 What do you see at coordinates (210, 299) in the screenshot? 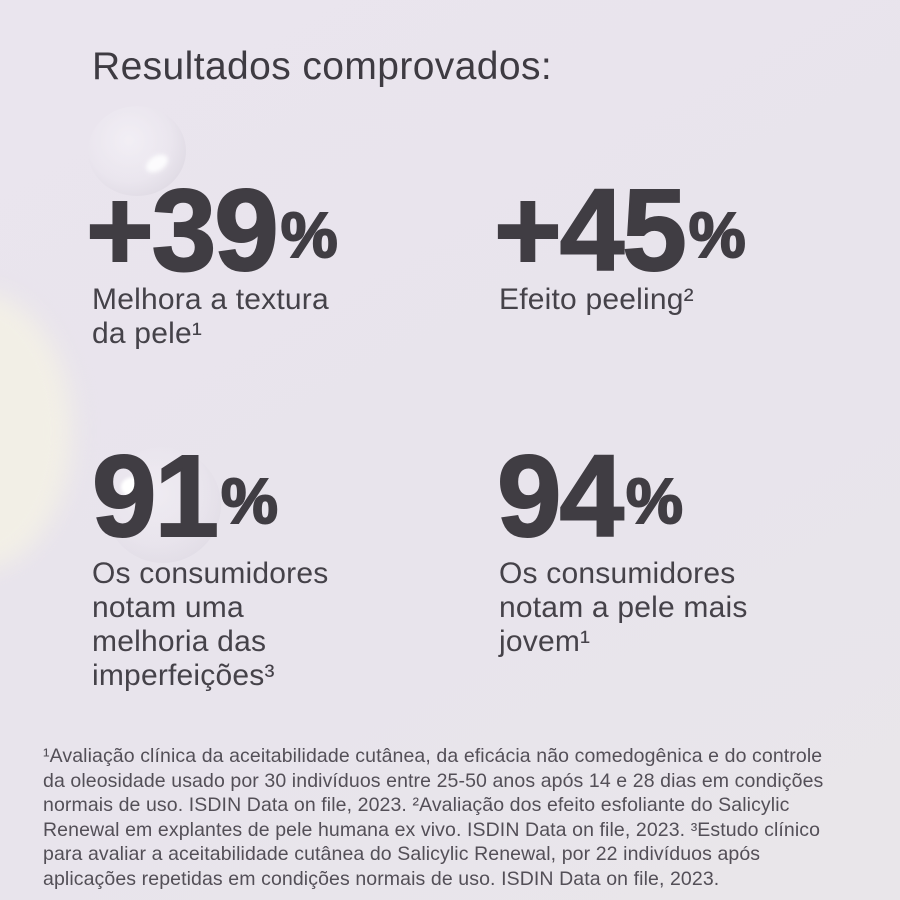
I see `stat-description-line: Melhora a textura` at bounding box center [210, 299].